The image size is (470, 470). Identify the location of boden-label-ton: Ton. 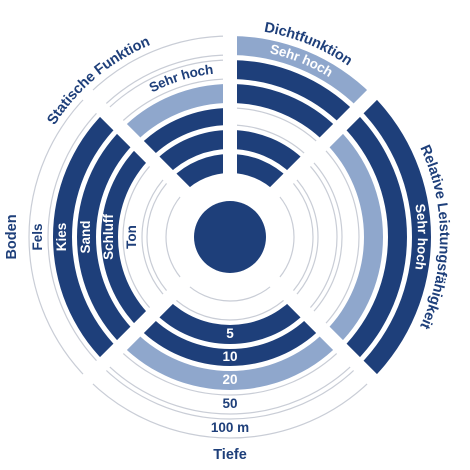
(131, 237).